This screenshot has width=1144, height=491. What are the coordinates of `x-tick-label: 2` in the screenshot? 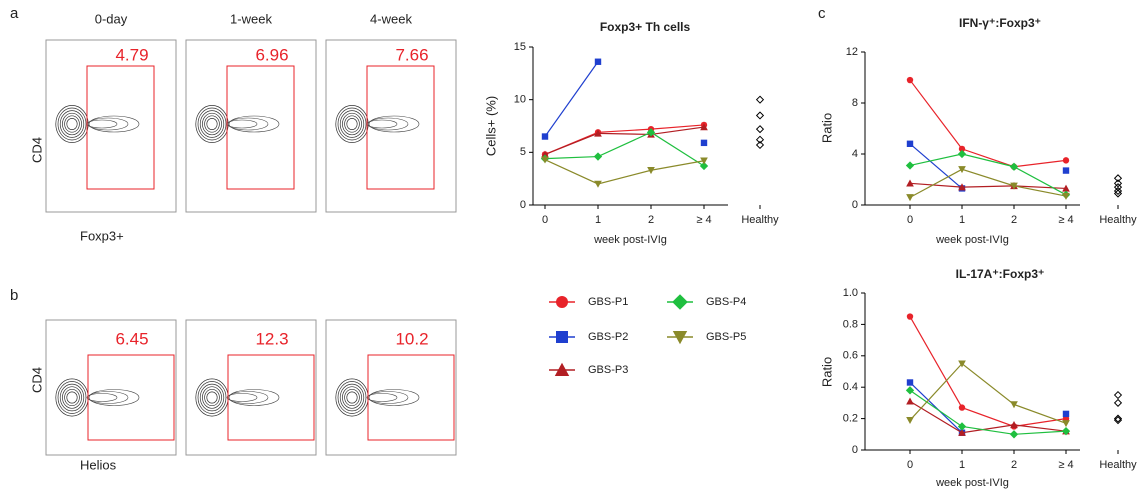 It's located at (1014, 465).